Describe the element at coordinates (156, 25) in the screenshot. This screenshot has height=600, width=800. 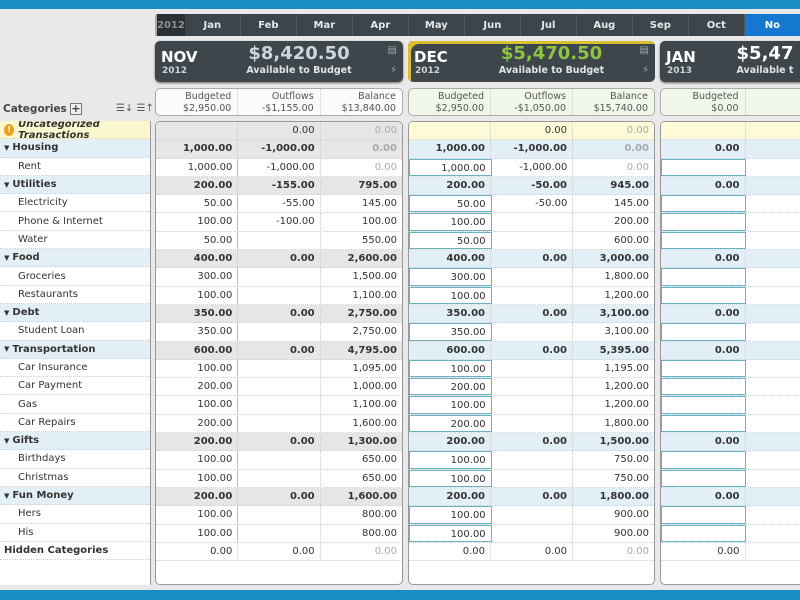
I see `previous-year-button` at that location.